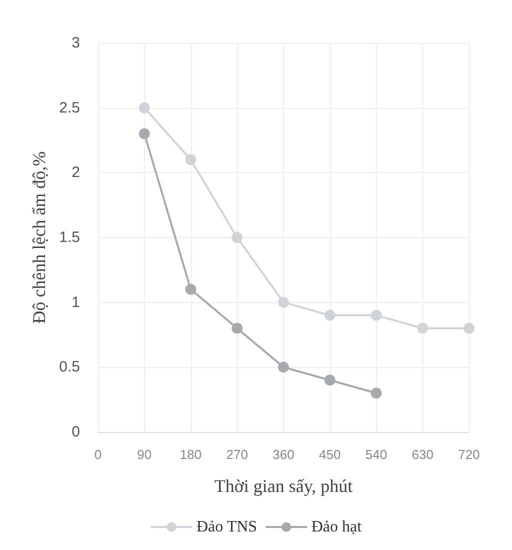 Image resolution: width=512 pixels, height=550 pixels. What do you see at coordinates (69, 107) in the screenshot?
I see `y-tick-label: 2.5` at bounding box center [69, 107].